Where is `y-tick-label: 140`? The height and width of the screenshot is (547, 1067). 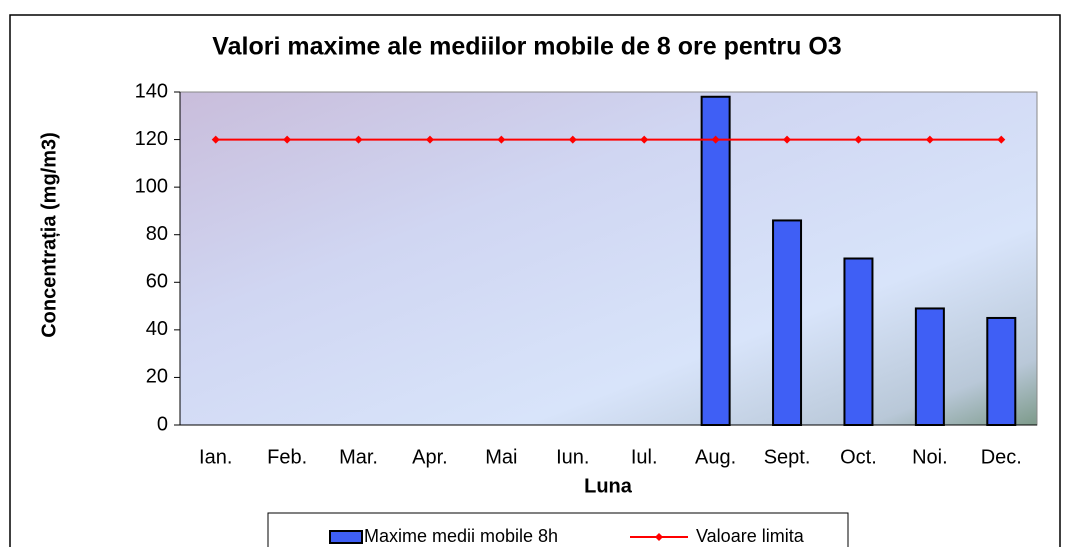
y-tick-label: 140 is located at coordinates (151, 91).